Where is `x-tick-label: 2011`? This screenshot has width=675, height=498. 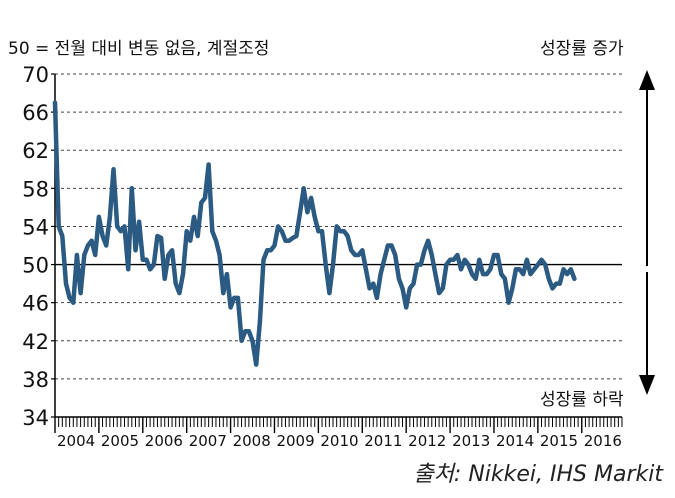 x-tick-label: 2011 is located at coordinates (383, 441).